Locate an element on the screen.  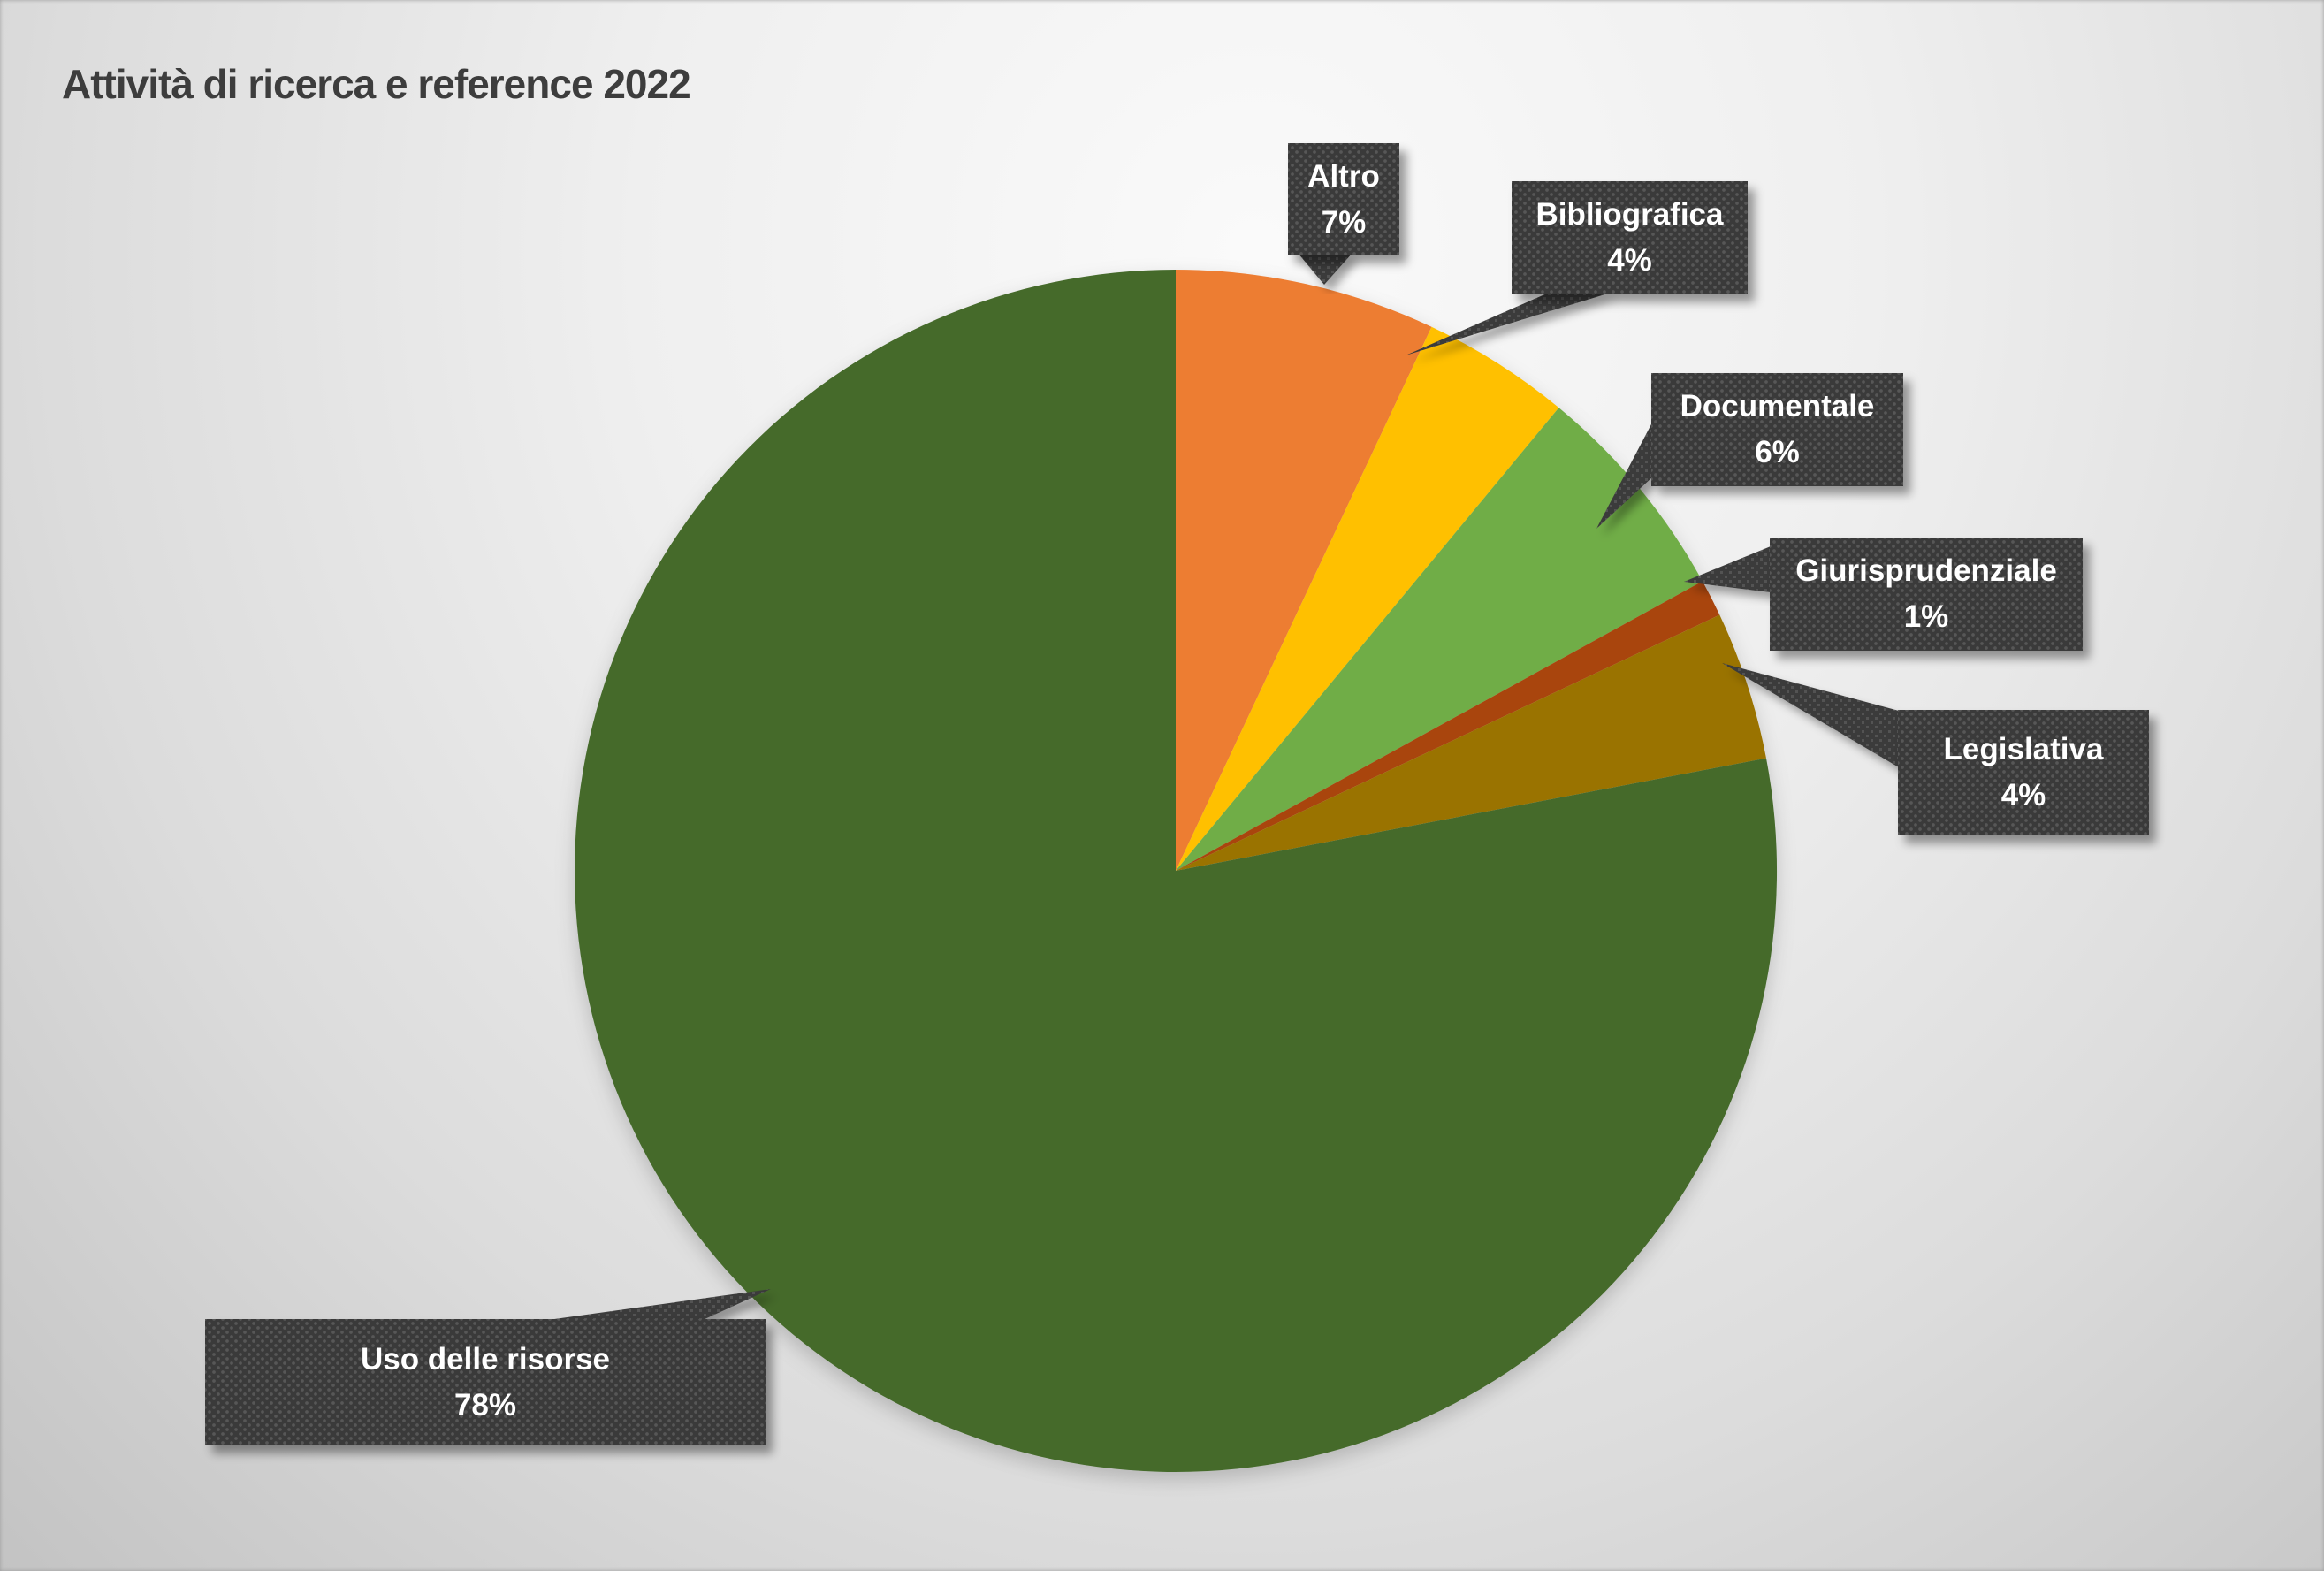
callout-value: 7% is located at coordinates (1344, 222).